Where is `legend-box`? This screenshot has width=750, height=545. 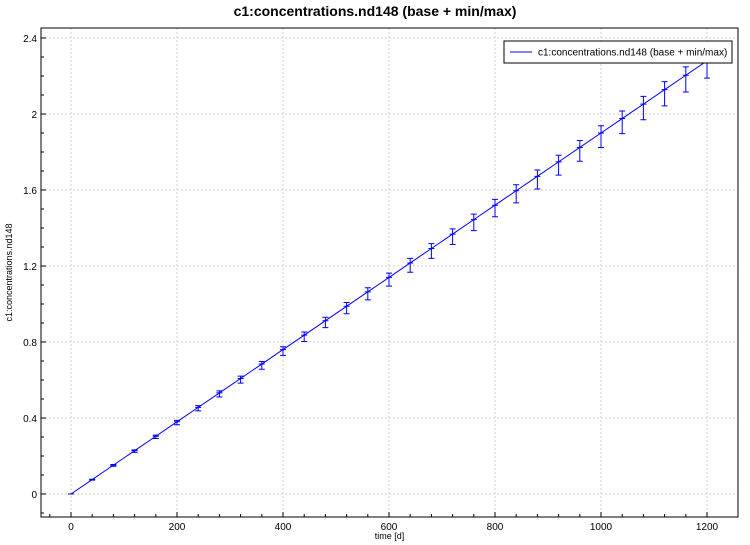 legend-box is located at coordinates (618, 52).